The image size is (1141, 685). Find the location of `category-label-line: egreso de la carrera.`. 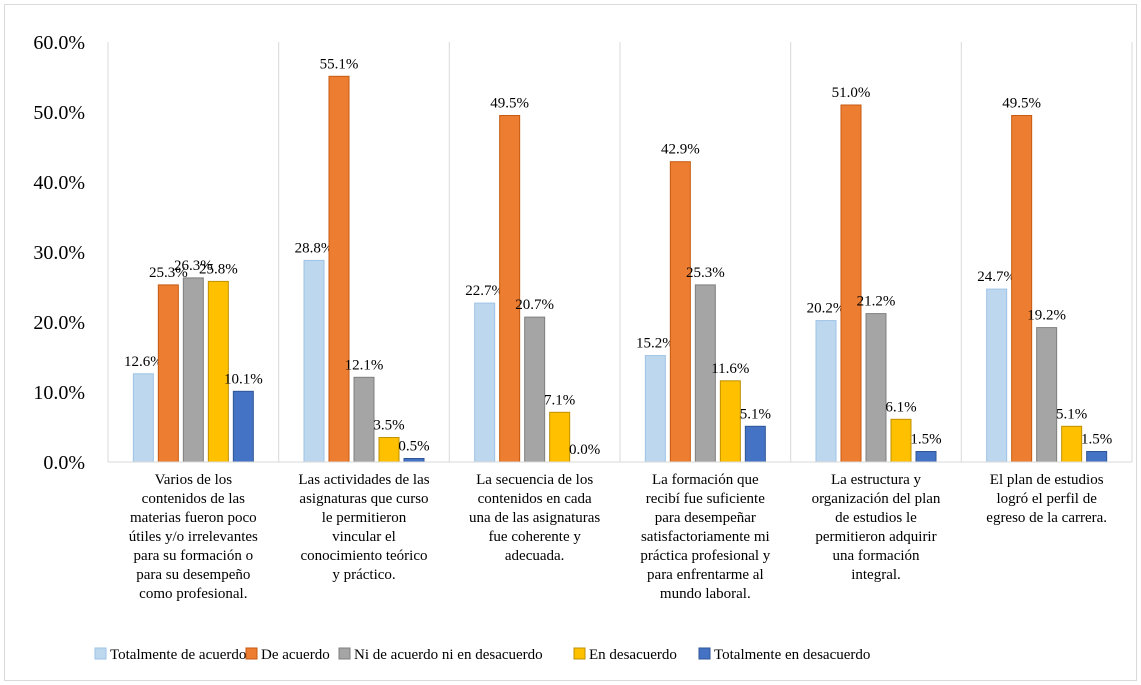

category-label-line: egreso de la carrera. is located at coordinates (1046, 518).